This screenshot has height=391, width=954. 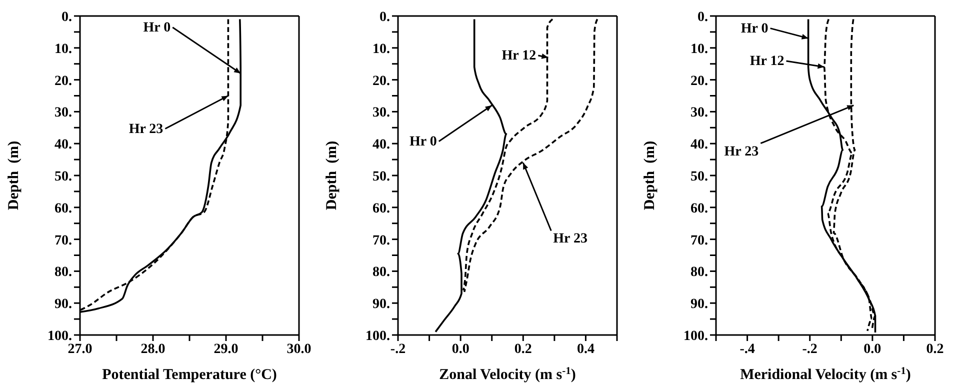 What do you see at coordinates (747, 349) in the screenshot?
I see `x-tick-label: -.4` at bounding box center [747, 349].